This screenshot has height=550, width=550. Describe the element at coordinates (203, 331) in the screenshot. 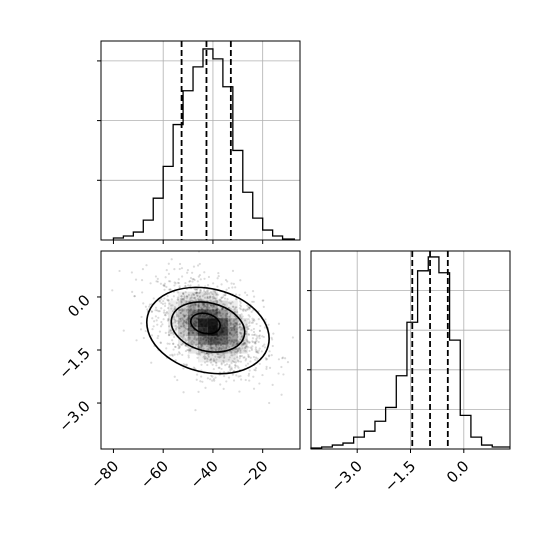

I see `joint-inner` at that location.